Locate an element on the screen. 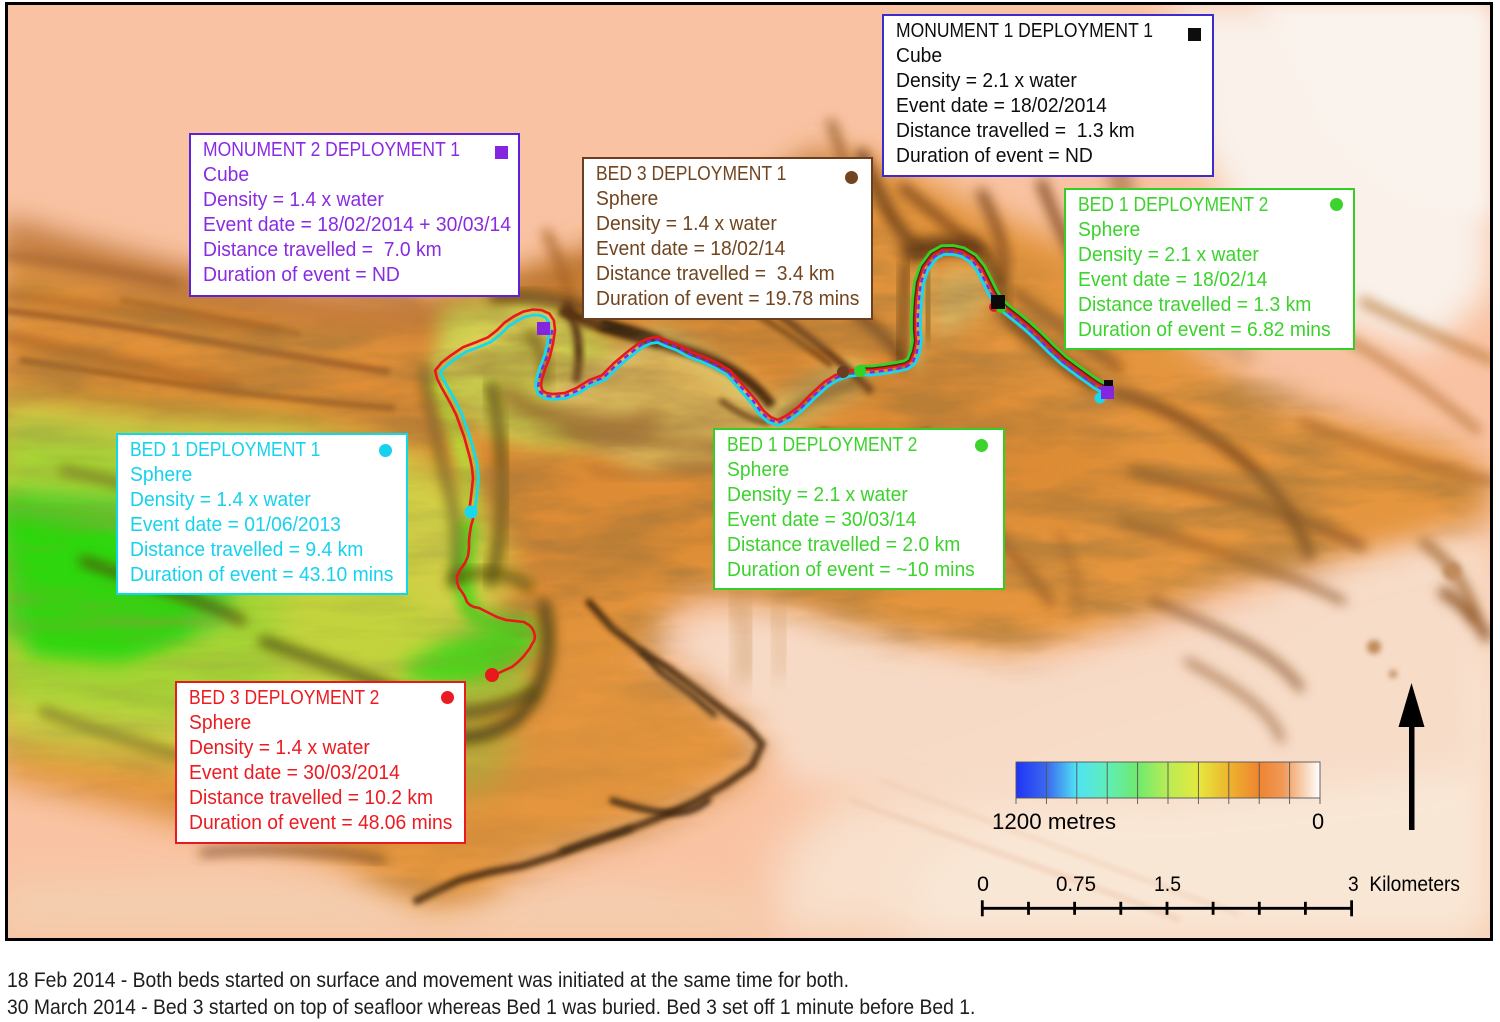 Image resolution: width=1500 pixels, height=1022 pixels. svg-text: 1200 metres is located at coordinates (1054, 821).